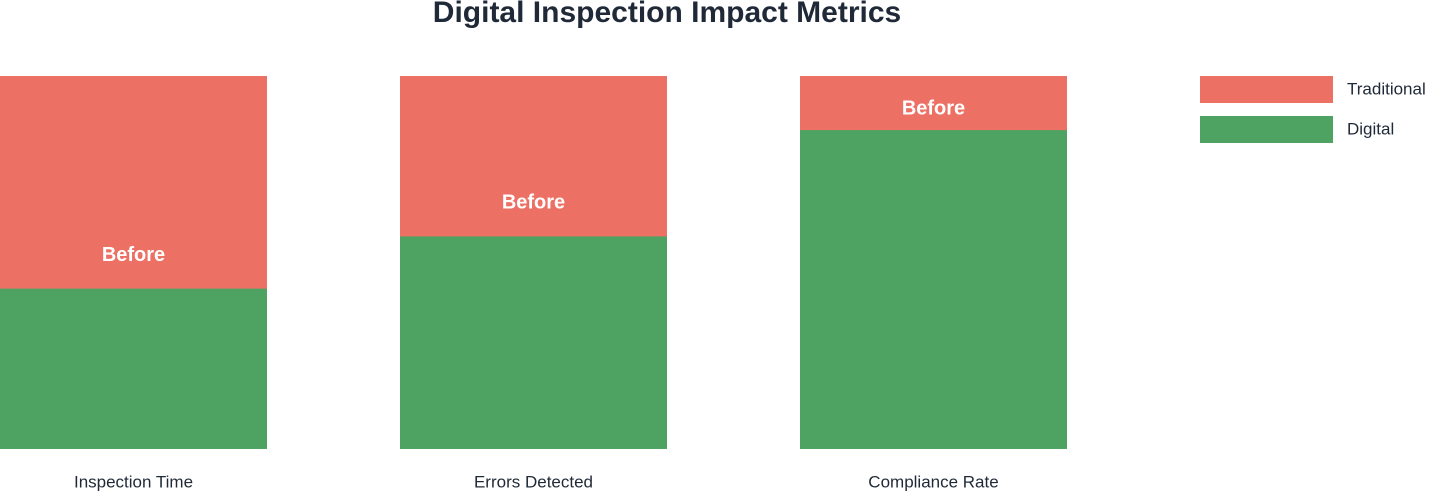 This screenshot has height=494, width=1432. I want to click on x-tick-label: Errors Detected, so click(533, 481).